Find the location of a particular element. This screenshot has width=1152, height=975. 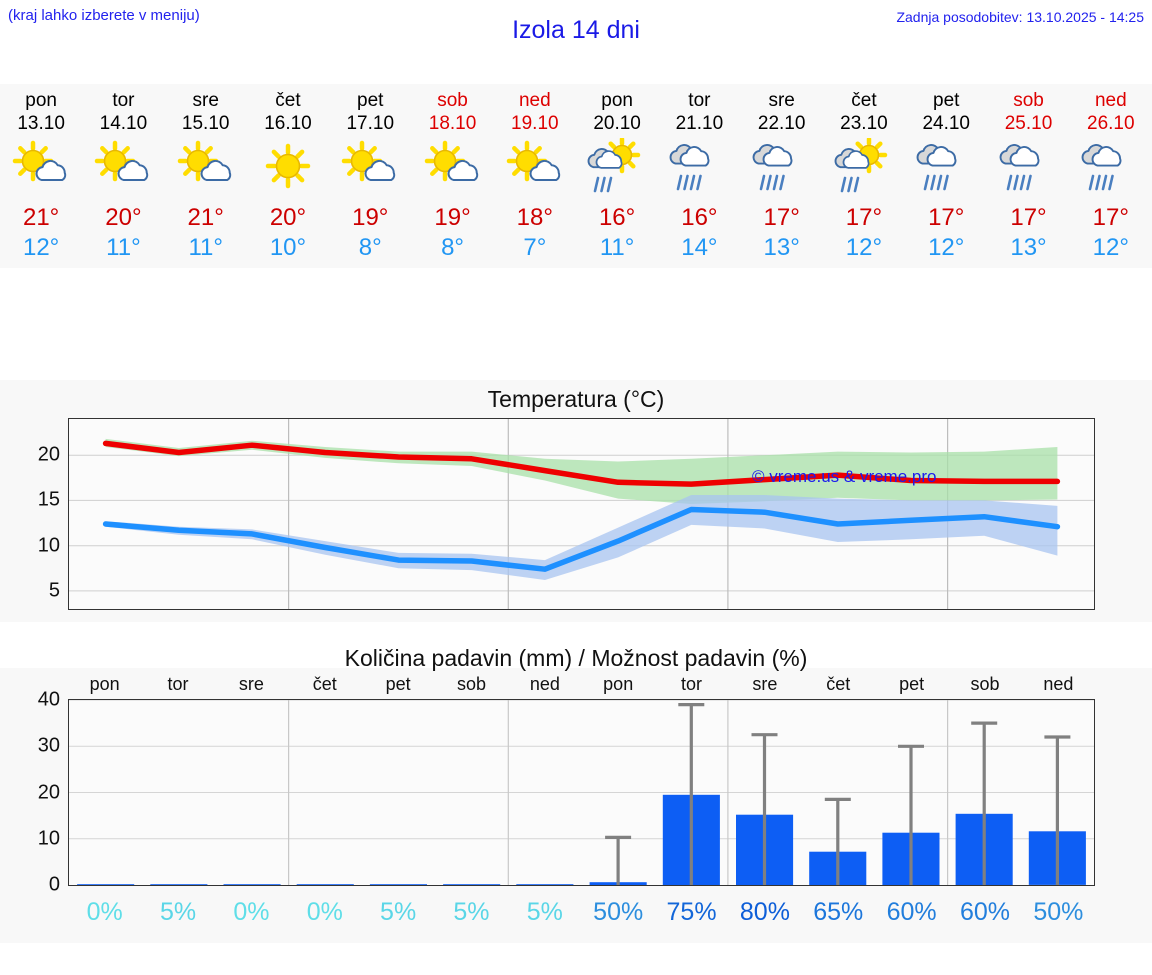

forecast-day-10: sre 22.10 17° 13° is located at coordinates (782, 176).